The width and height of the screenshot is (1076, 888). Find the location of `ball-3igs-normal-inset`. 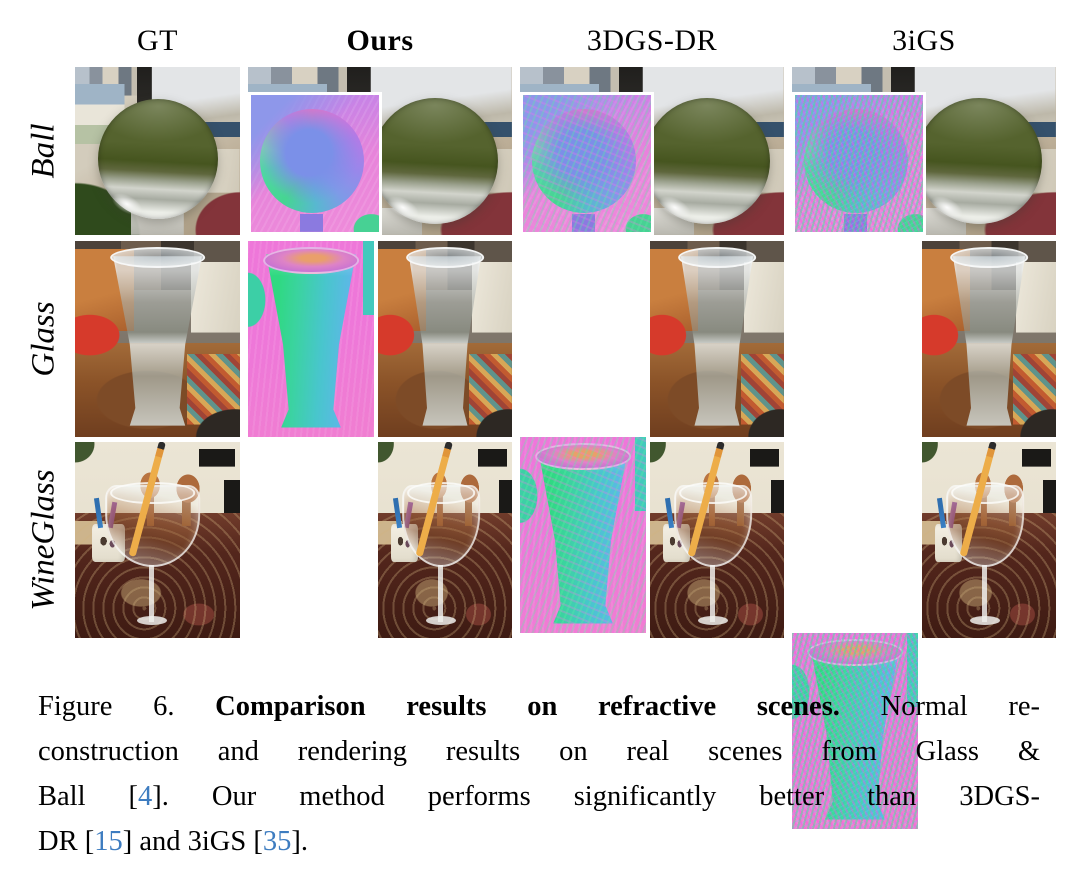

ball-3igs-normal-inset is located at coordinates (859, 163).